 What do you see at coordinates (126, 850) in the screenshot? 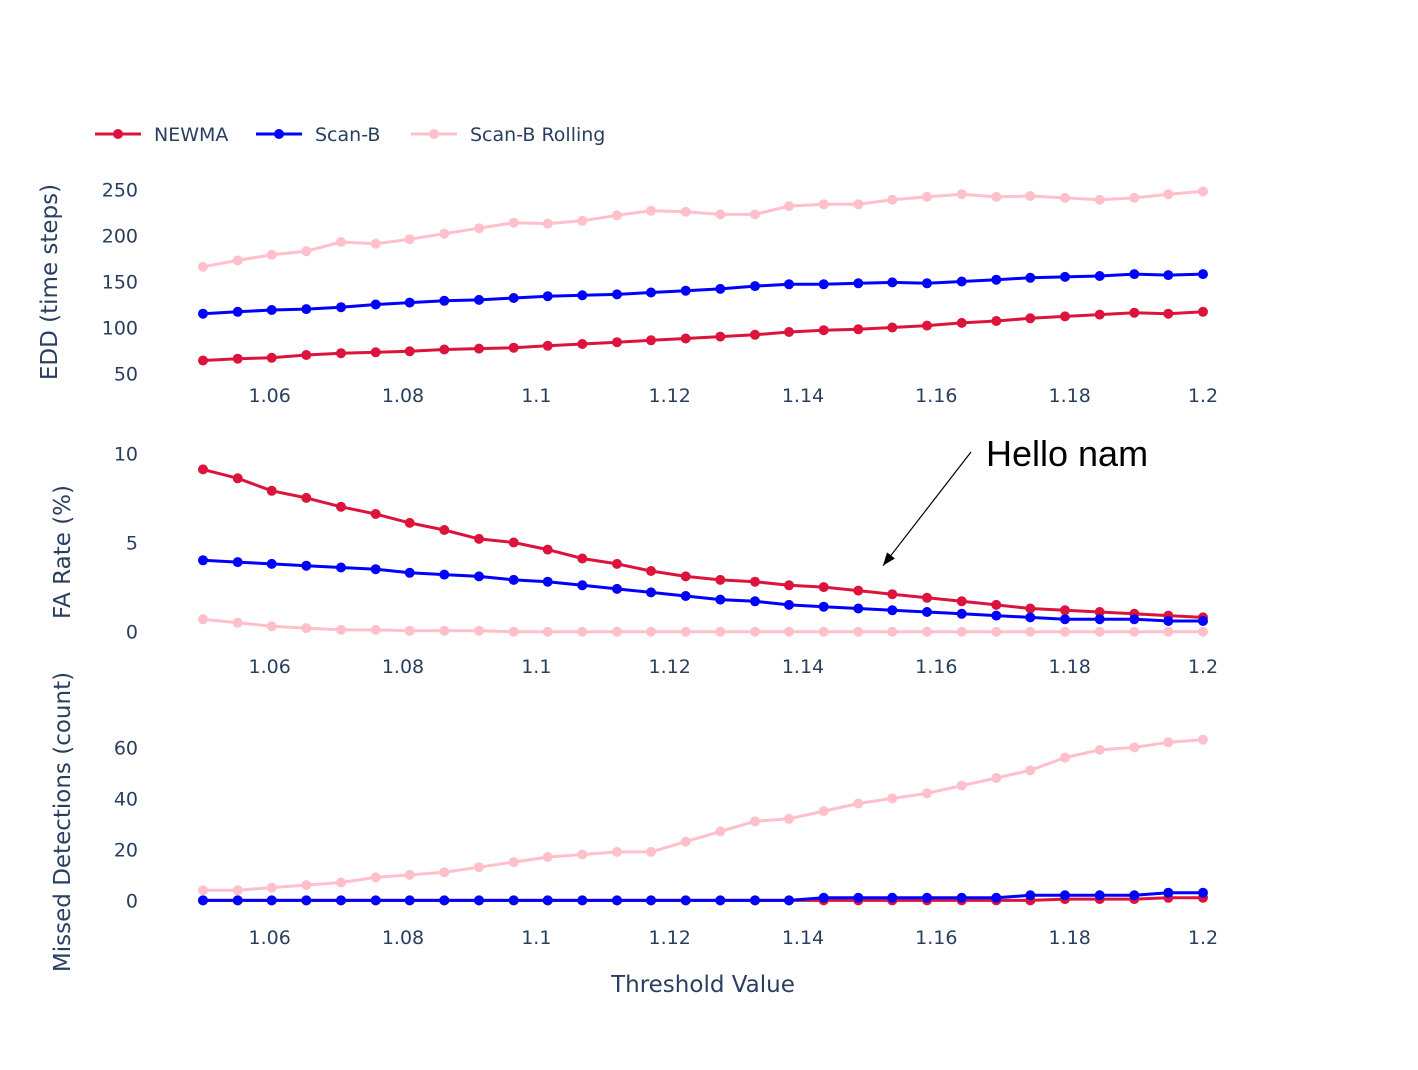
I see `y-tick-label: 20` at bounding box center [126, 850].